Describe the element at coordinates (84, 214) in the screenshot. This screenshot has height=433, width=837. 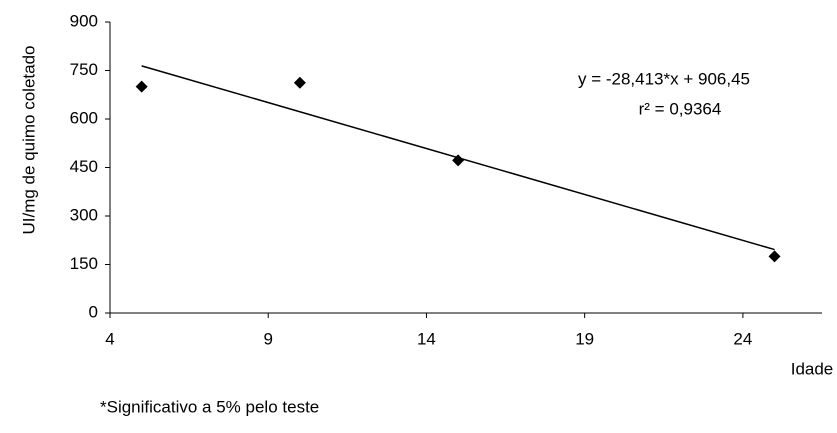
I see `y-tick-label: 300` at that location.